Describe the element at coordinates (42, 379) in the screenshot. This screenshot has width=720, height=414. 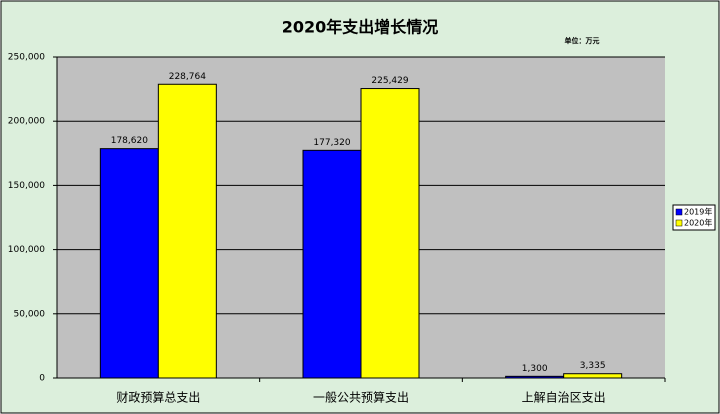
I see `y-tick-label: 0` at that location.